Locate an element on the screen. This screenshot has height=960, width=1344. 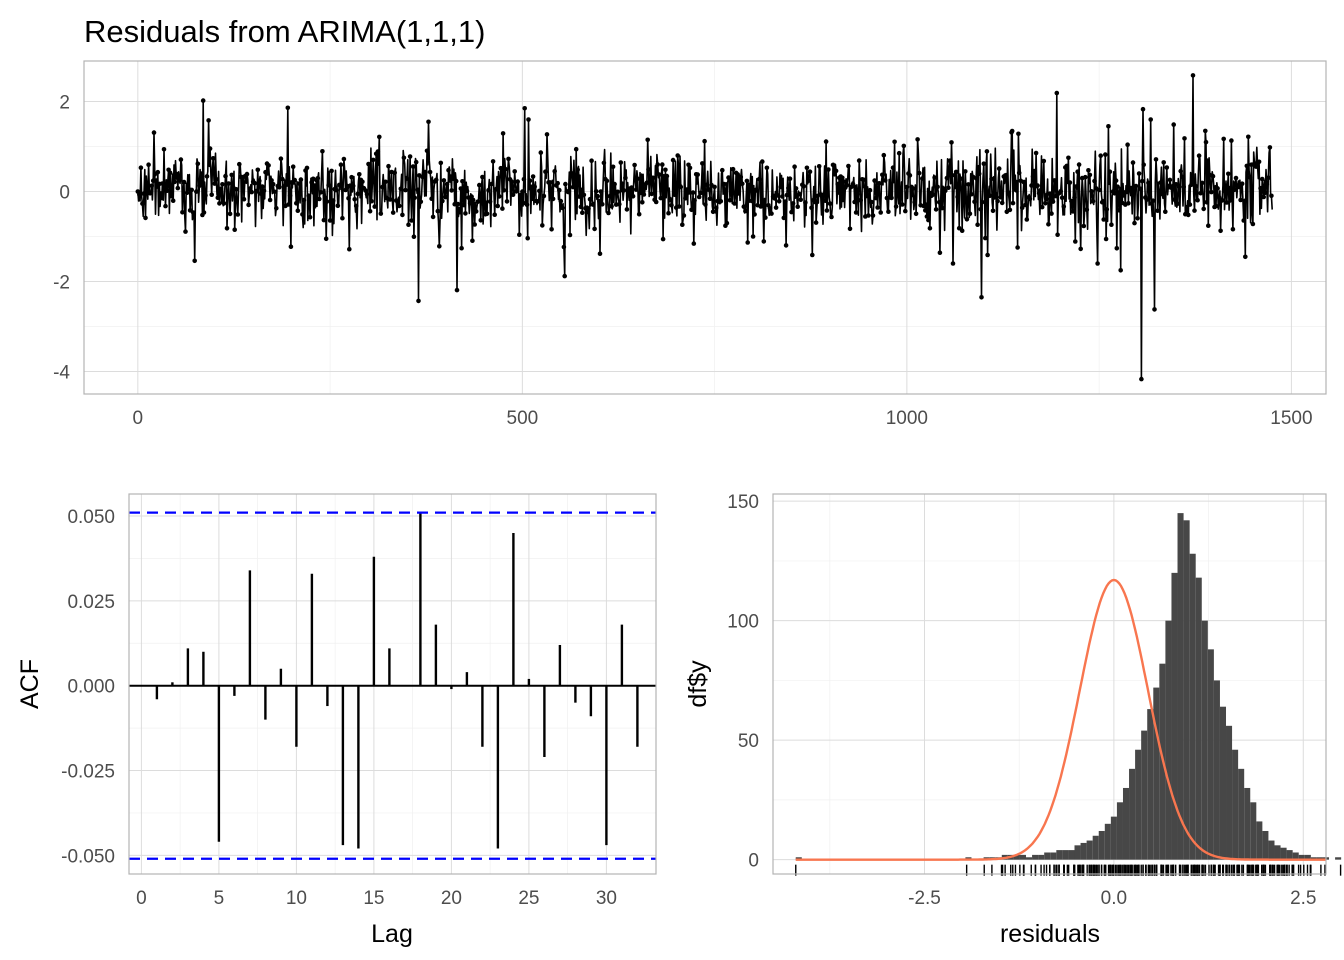
y-tick-label: -0.025 is located at coordinates (88, 772).